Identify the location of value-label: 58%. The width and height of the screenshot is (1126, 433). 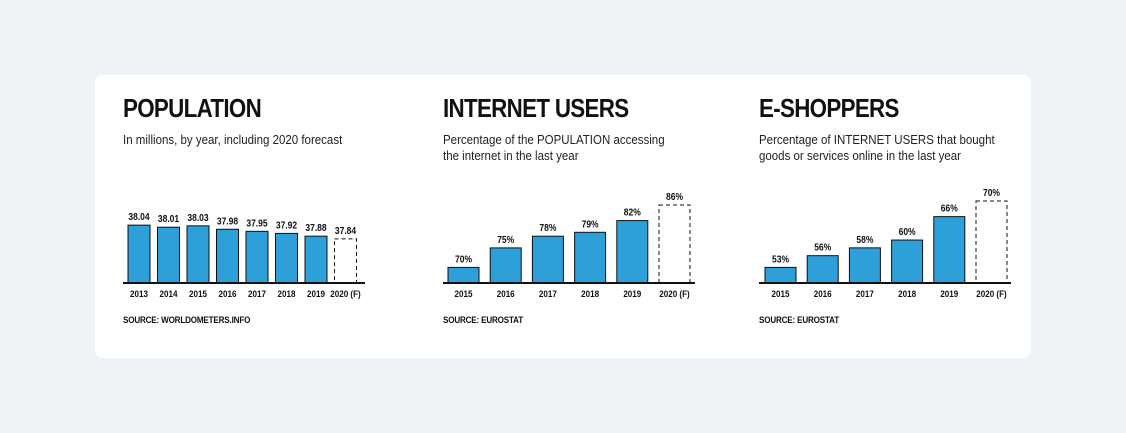
(864, 239).